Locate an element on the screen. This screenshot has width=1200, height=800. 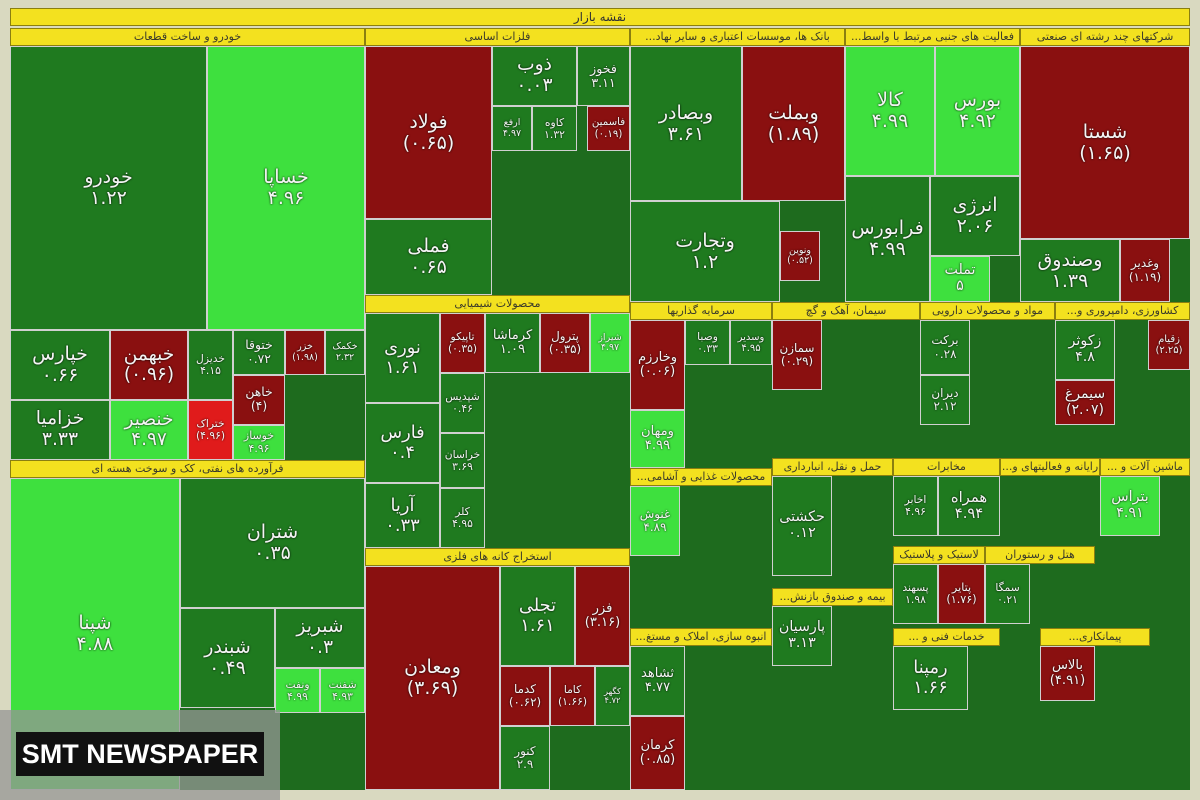
stock-name: پسهند is located at coordinates (915, 588).